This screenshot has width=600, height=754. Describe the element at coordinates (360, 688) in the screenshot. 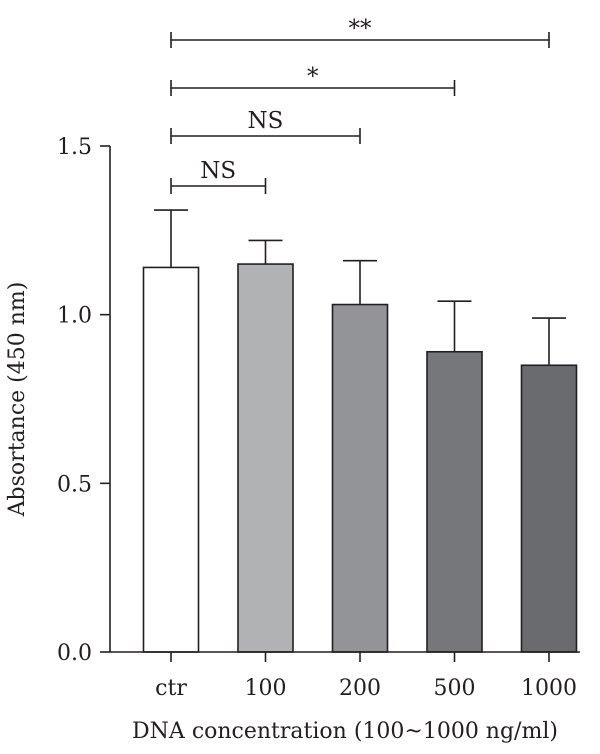

I see `x-tick-label: 200` at that location.